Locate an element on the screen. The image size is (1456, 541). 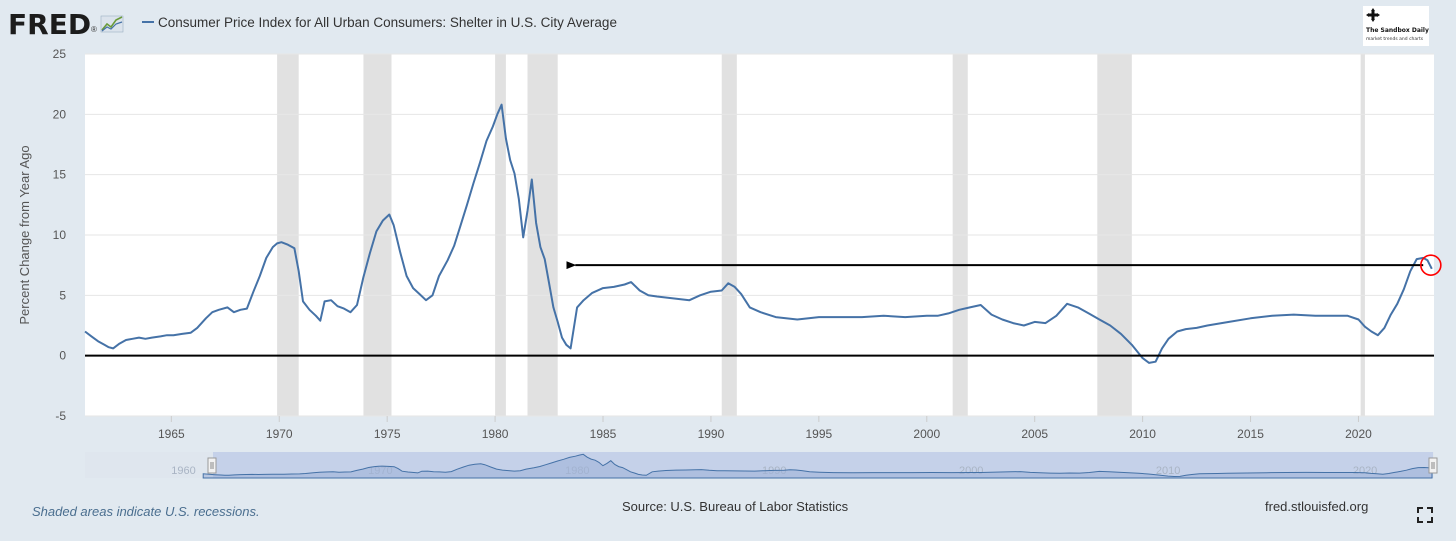
y-axis-ticks: -5 0 5 10 15 20 25 is located at coordinates (60, 235).